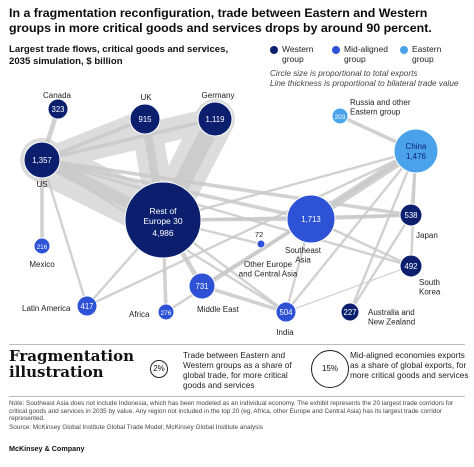  I want to click on node-us, so click(42, 160).